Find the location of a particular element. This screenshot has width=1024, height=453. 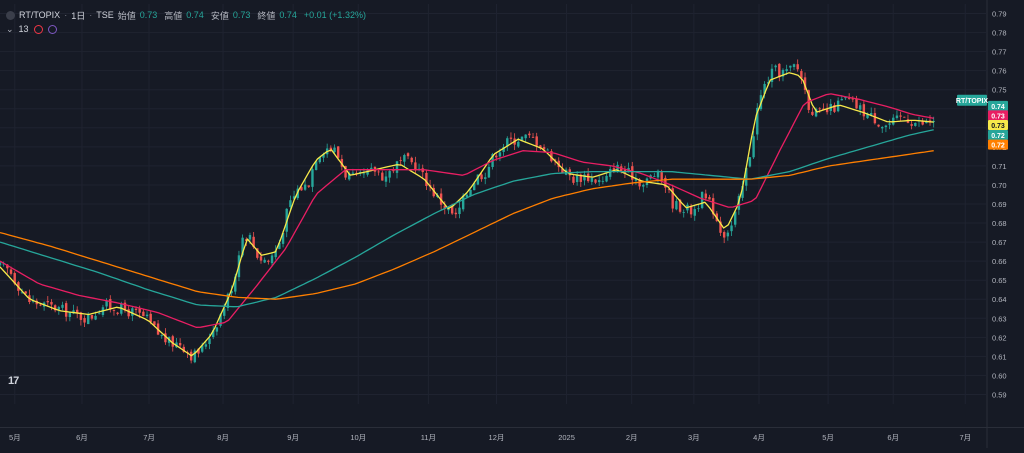

symbol-icon is located at coordinates (10, 15).